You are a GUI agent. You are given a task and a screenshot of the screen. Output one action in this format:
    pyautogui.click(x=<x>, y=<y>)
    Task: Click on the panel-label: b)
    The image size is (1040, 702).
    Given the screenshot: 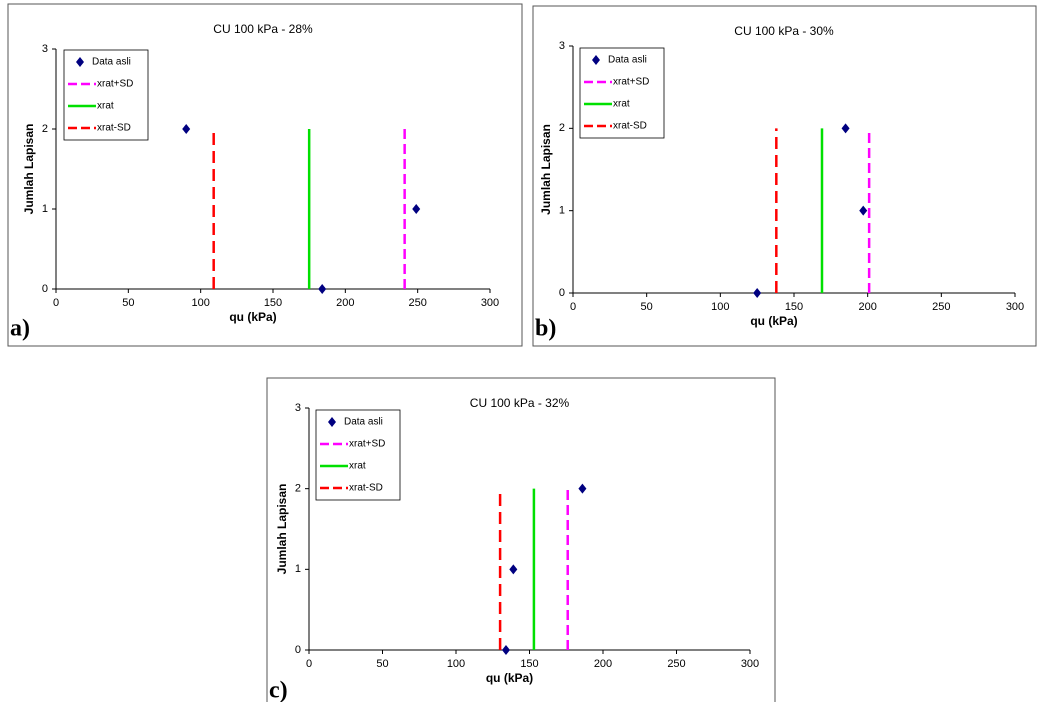 What is the action you would take?
    pyautogui.click(x=545, y=329)
    